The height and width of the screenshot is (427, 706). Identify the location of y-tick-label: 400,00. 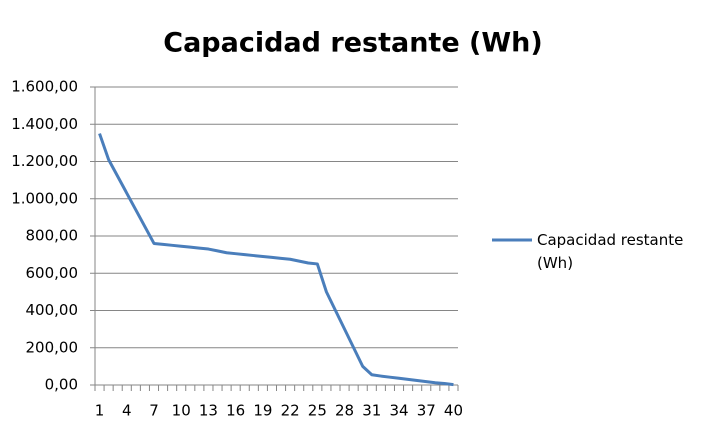
(52, 310).